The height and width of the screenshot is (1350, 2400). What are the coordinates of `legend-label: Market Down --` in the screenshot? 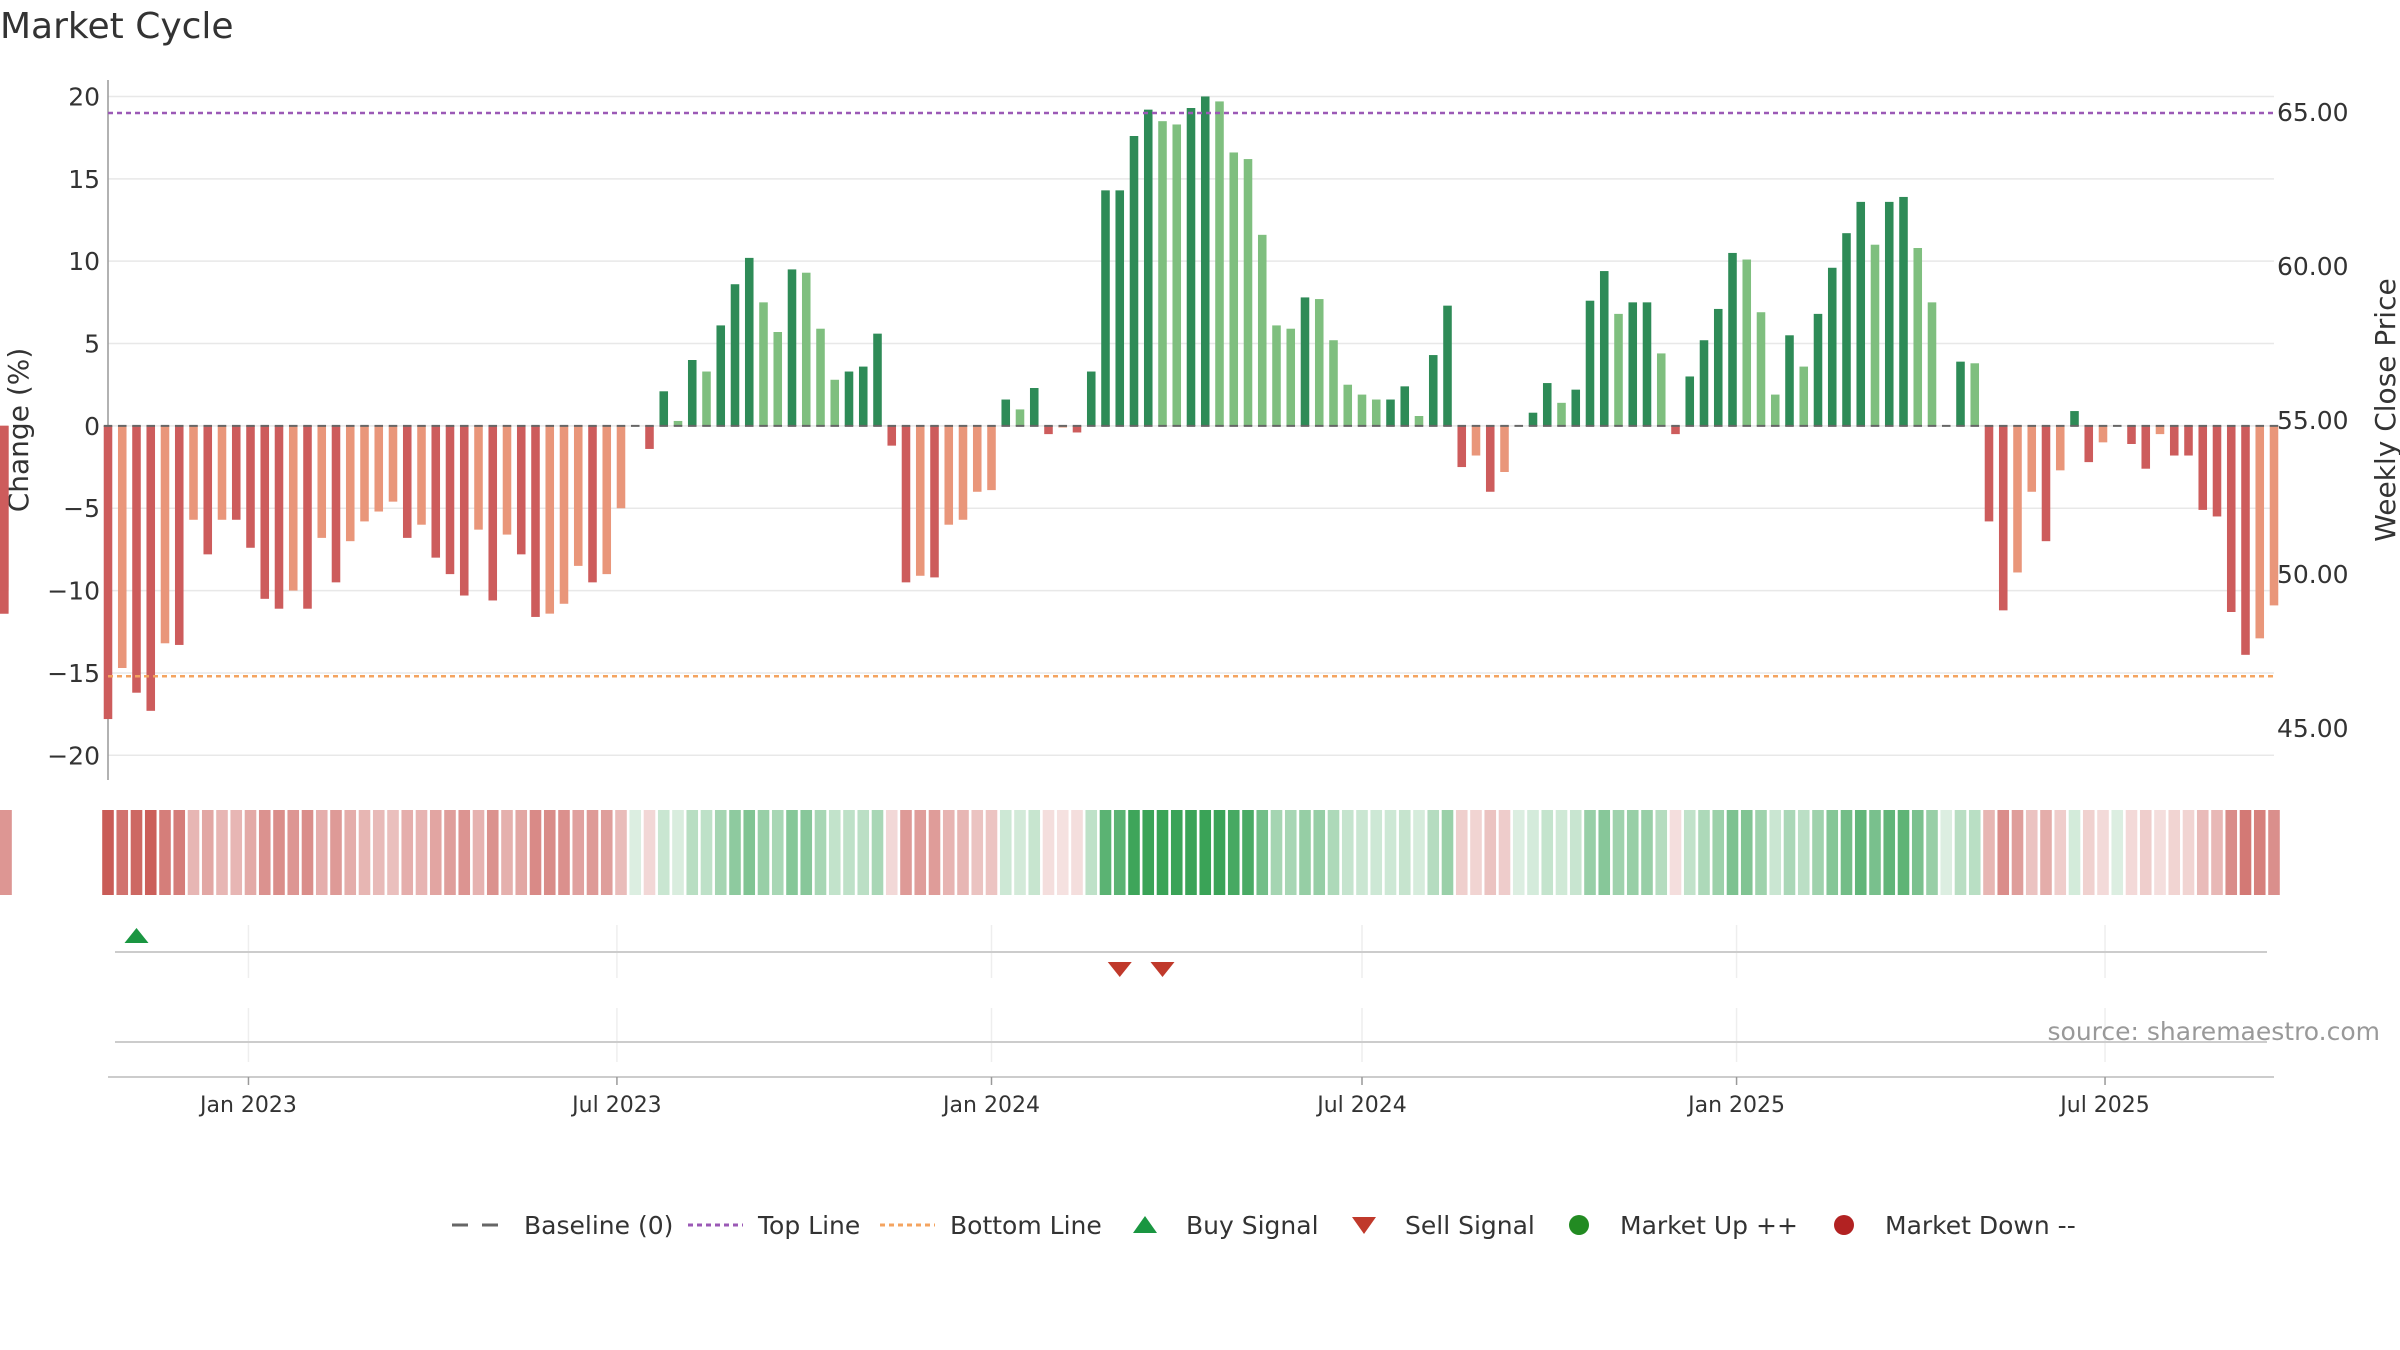 It's located at (1980, 1225).